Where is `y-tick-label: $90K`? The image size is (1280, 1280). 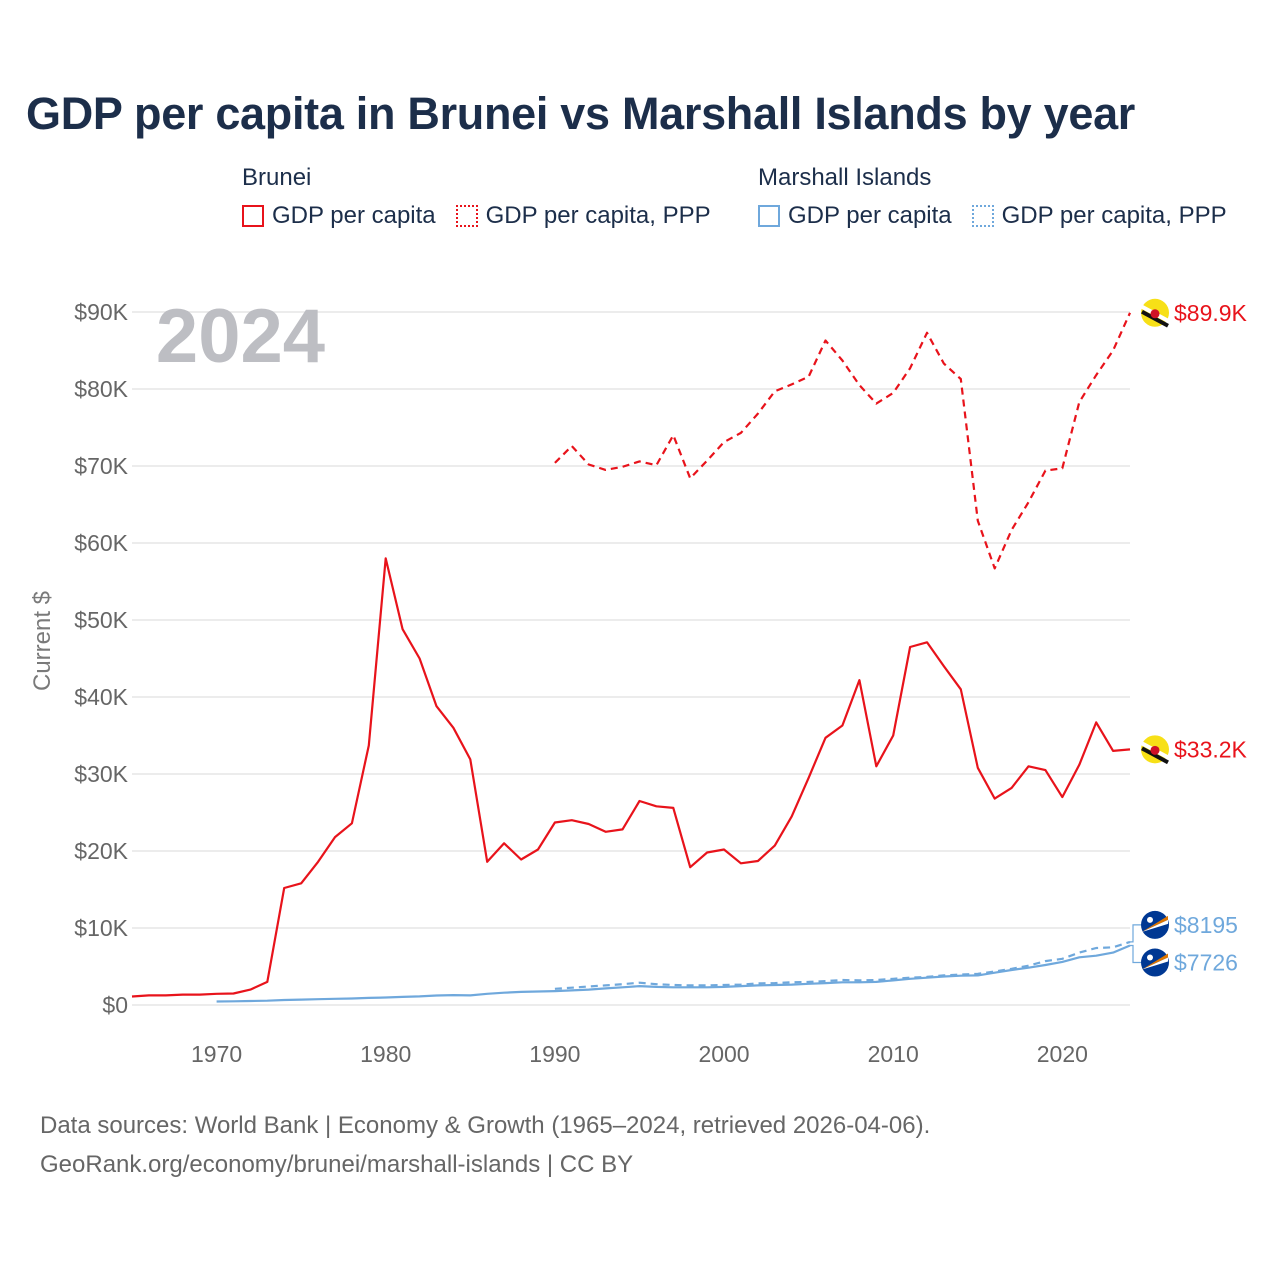 y-tick-label: $90K is located at coordinates (101, 312).